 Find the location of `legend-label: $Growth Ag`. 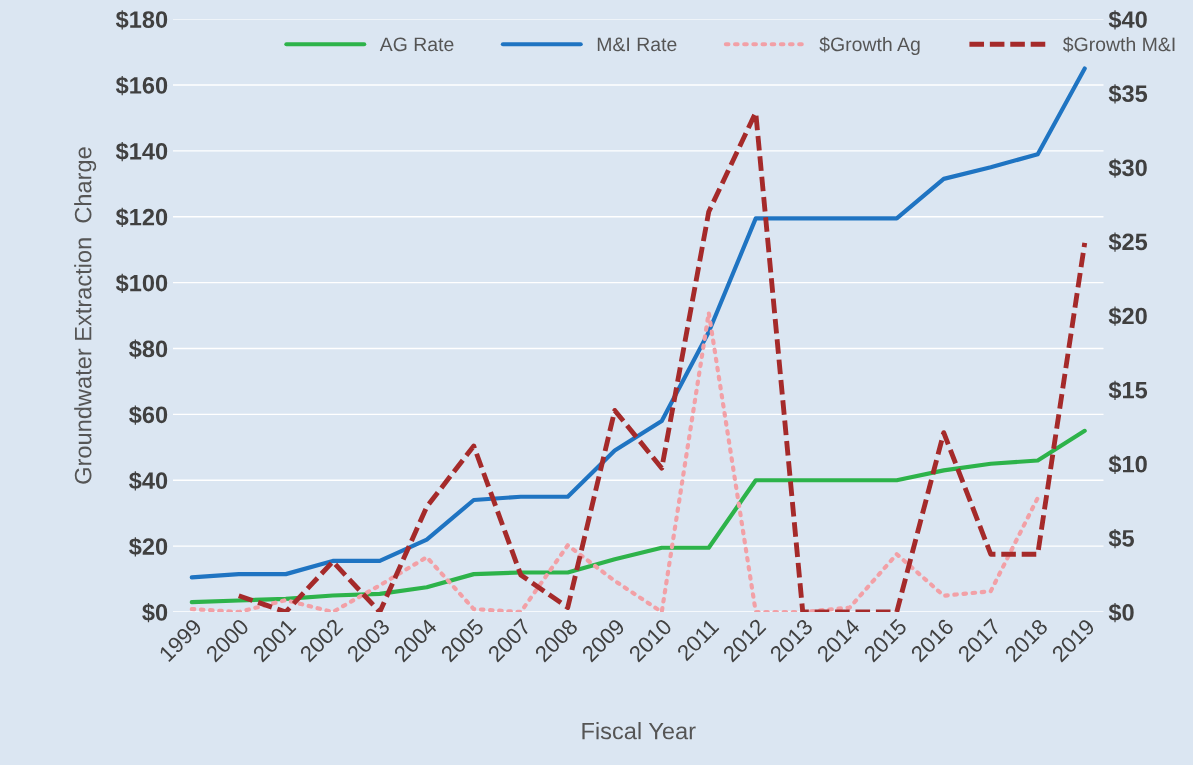

legend-label: $Growth Ag is located at coordinates (869, 46).